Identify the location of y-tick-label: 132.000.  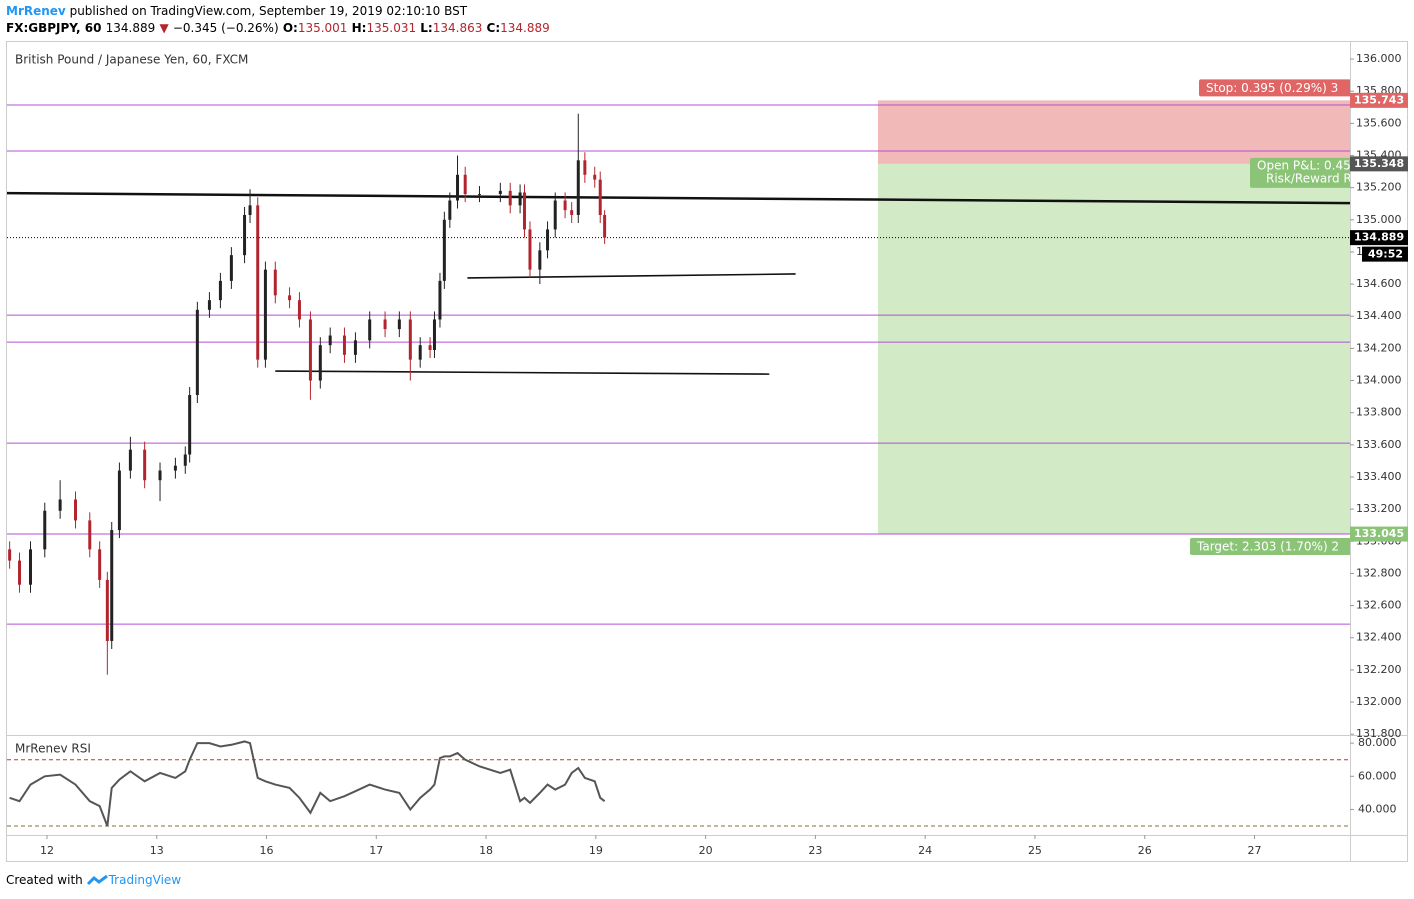
(1379, 701).